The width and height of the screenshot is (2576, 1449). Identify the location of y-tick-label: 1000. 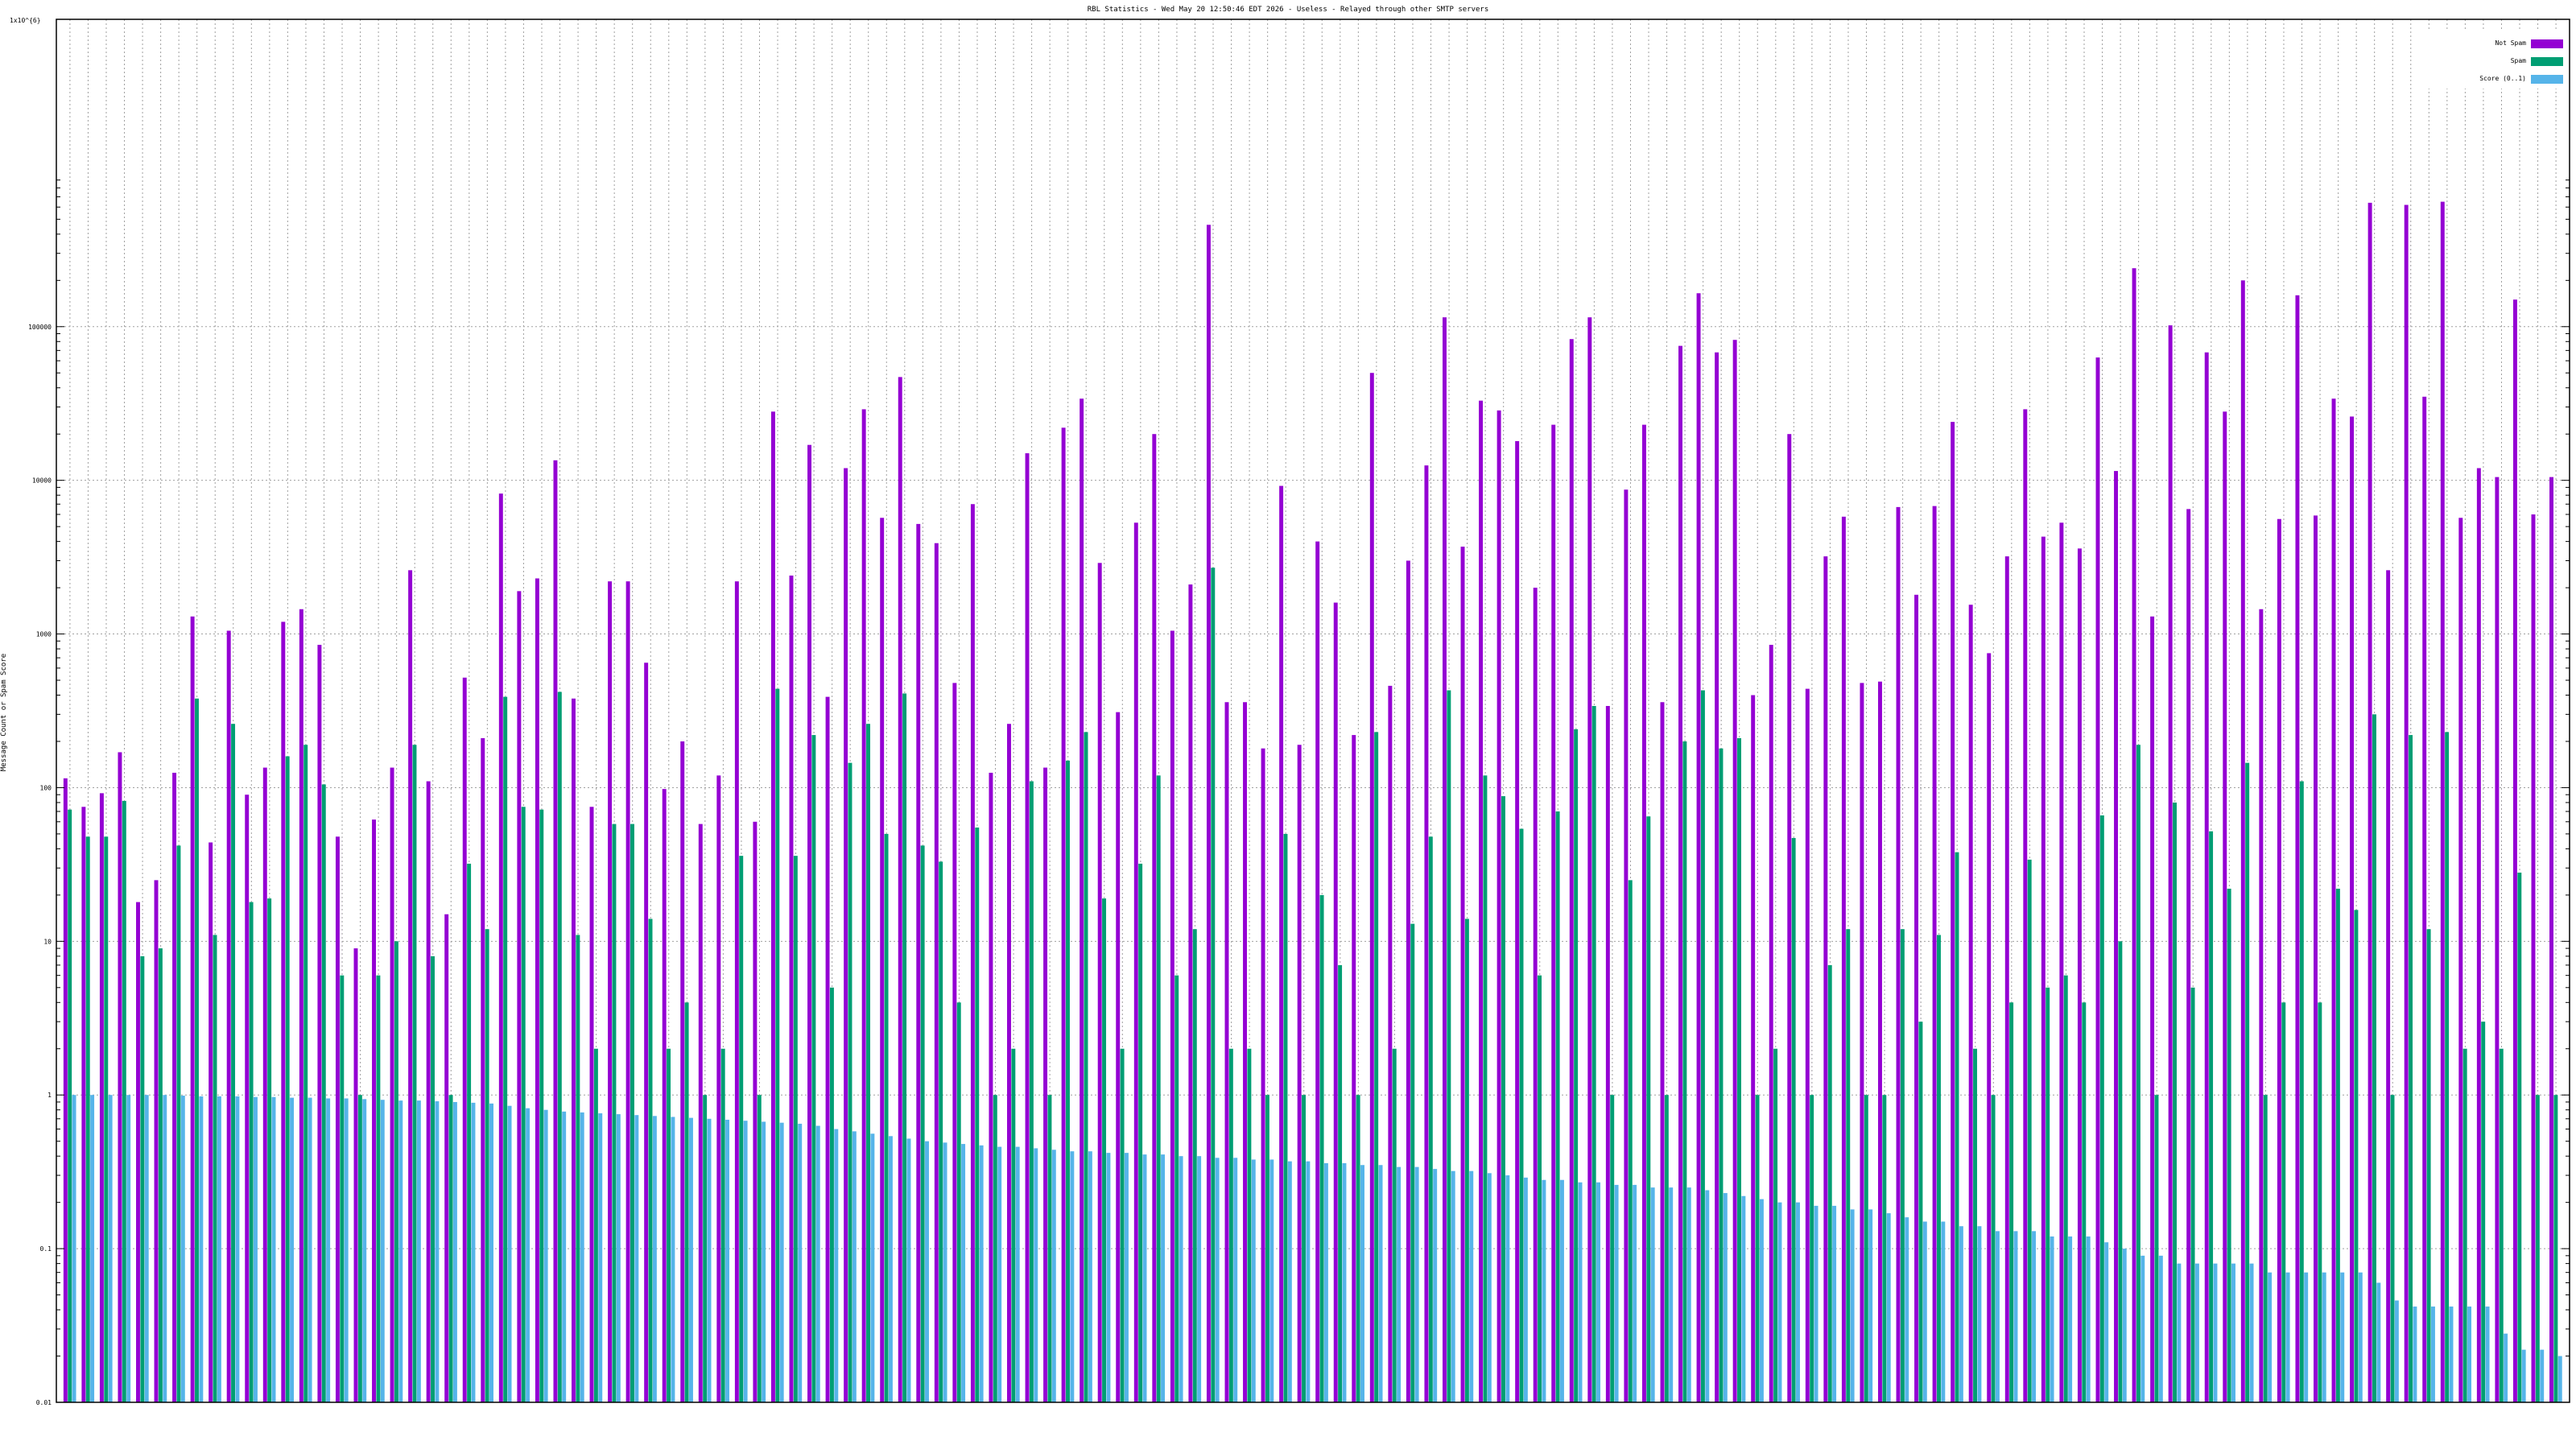
(44, 634).